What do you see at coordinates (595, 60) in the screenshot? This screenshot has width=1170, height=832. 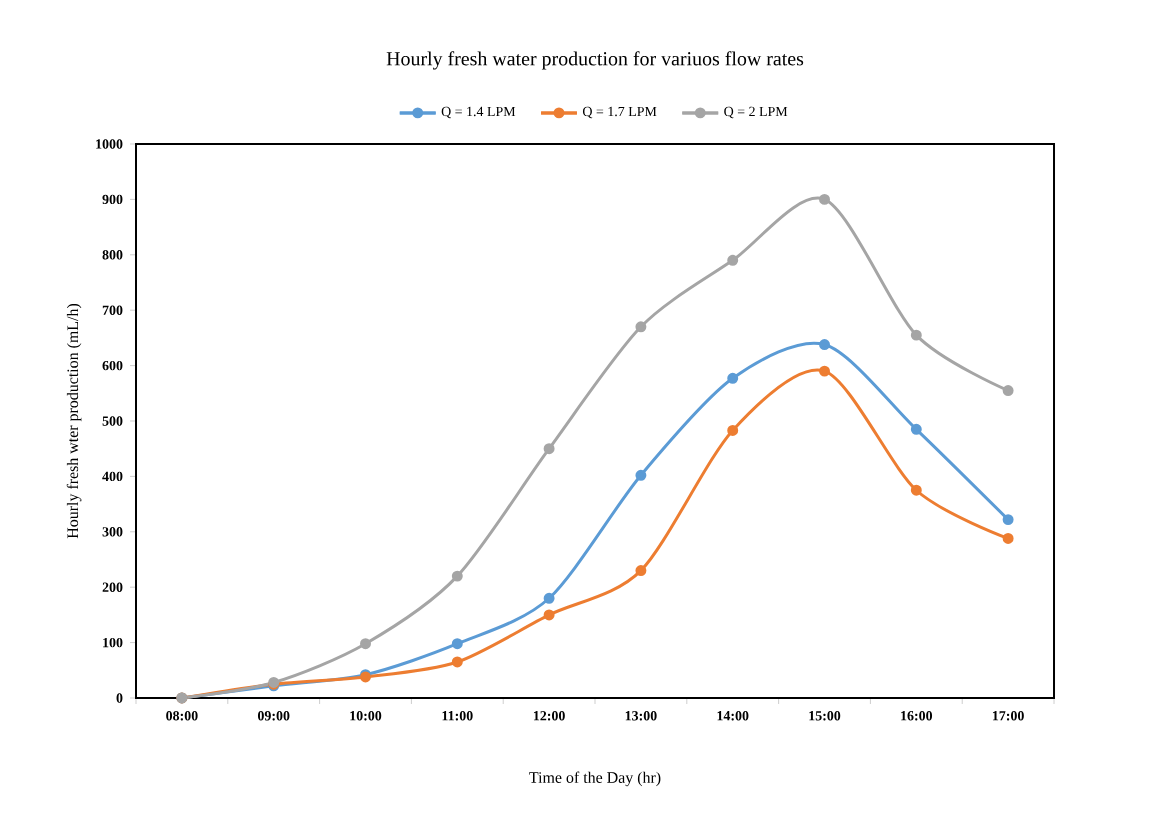 I see `chart-title: Hourly fresh water production for variuos flow rates` at bounding box center [595, 60].